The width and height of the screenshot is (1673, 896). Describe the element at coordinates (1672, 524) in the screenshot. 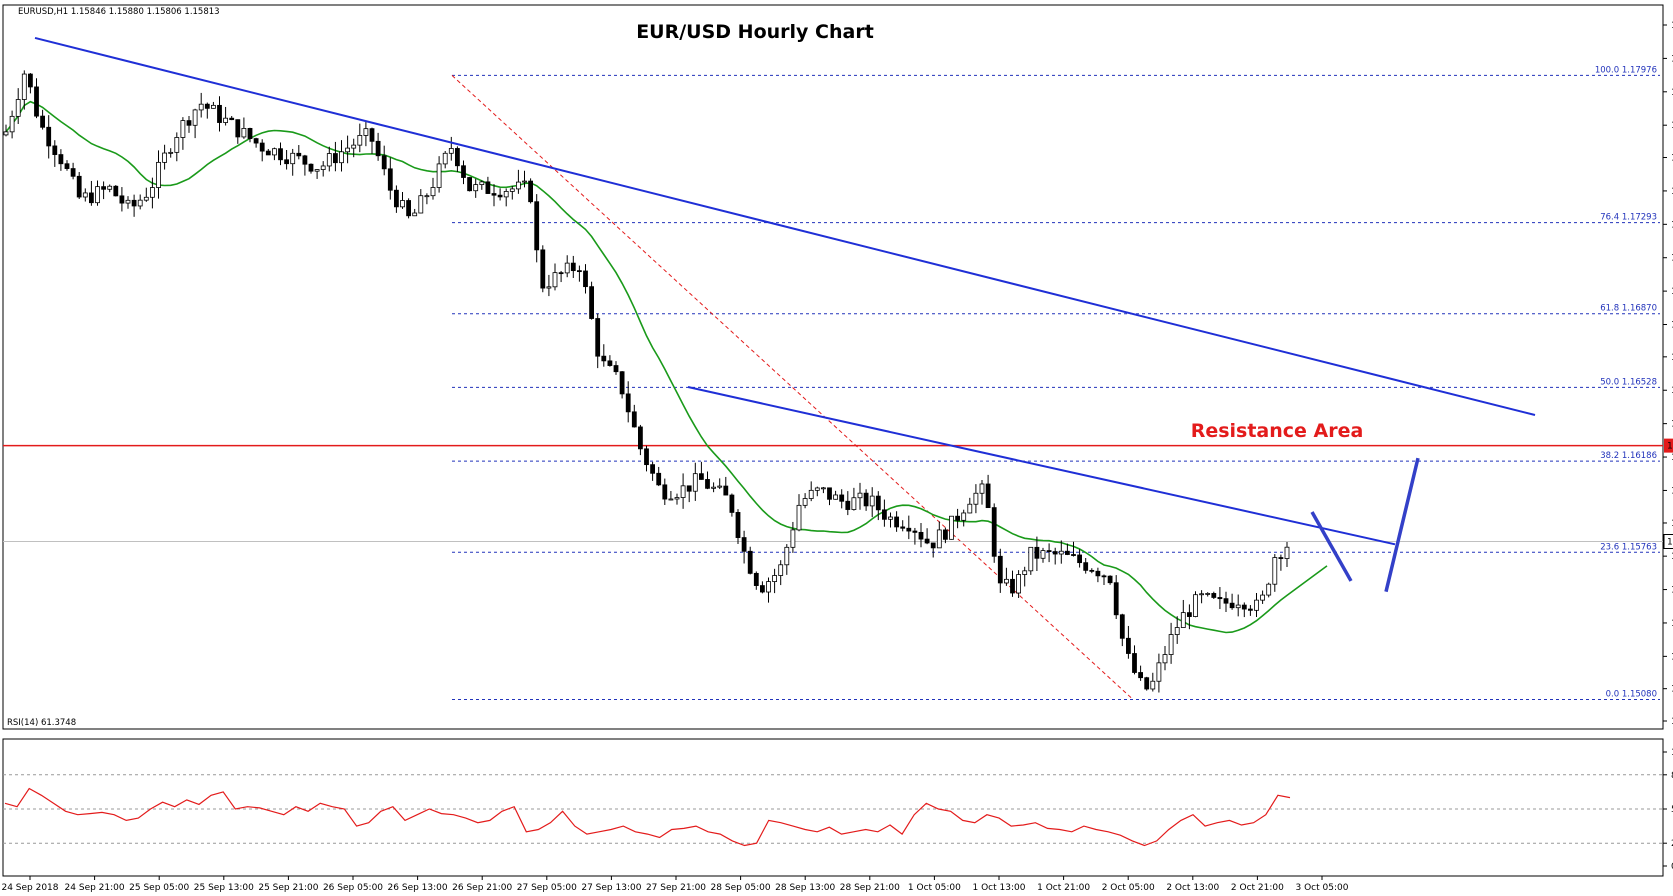

I see `price-tick-label: 1.15899` at that location.